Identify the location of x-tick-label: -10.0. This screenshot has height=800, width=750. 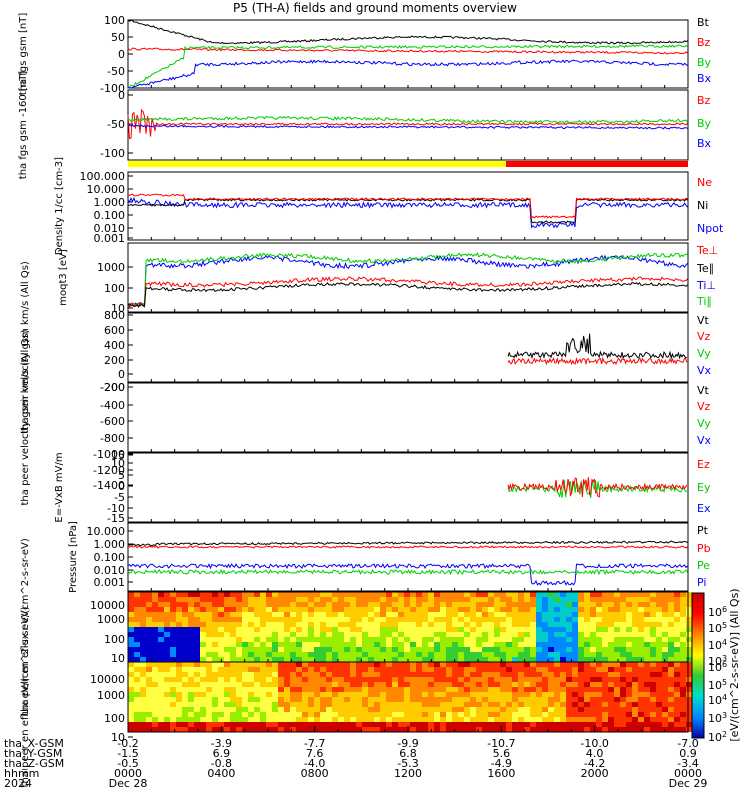
(594, 743).